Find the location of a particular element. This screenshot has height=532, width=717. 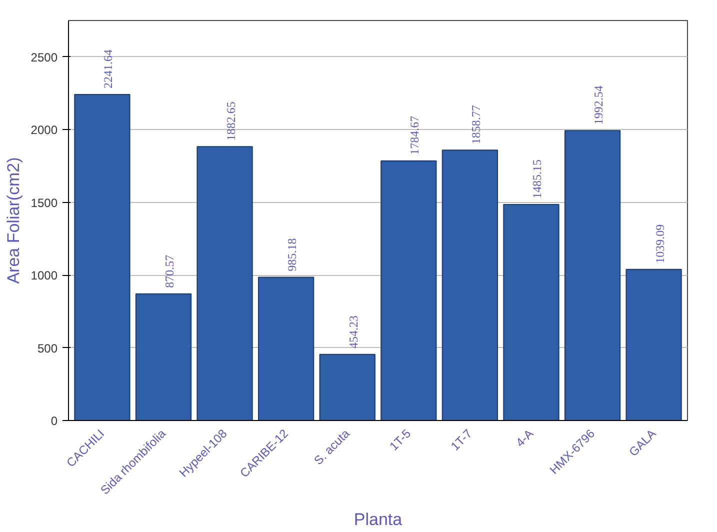

y-tick-label: 2500 is located at coordinates (44, 57).